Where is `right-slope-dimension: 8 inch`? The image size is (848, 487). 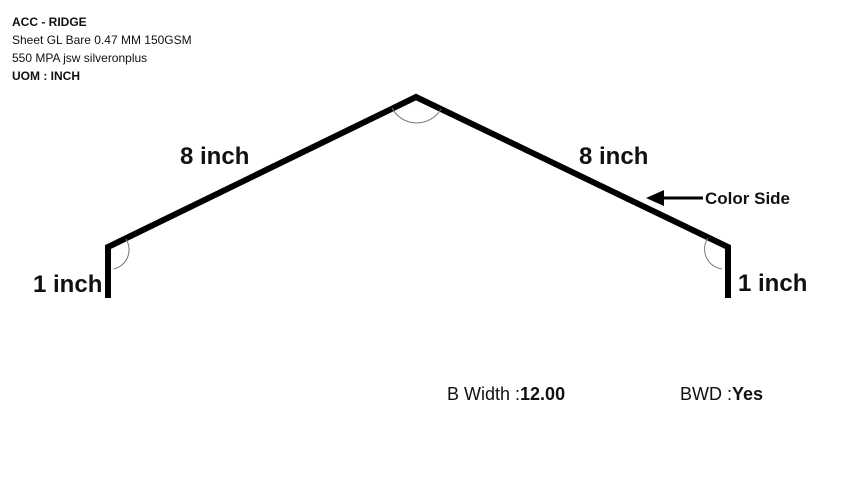
right-slope-dimension: 8 inch is located at coordinates (613, 156).